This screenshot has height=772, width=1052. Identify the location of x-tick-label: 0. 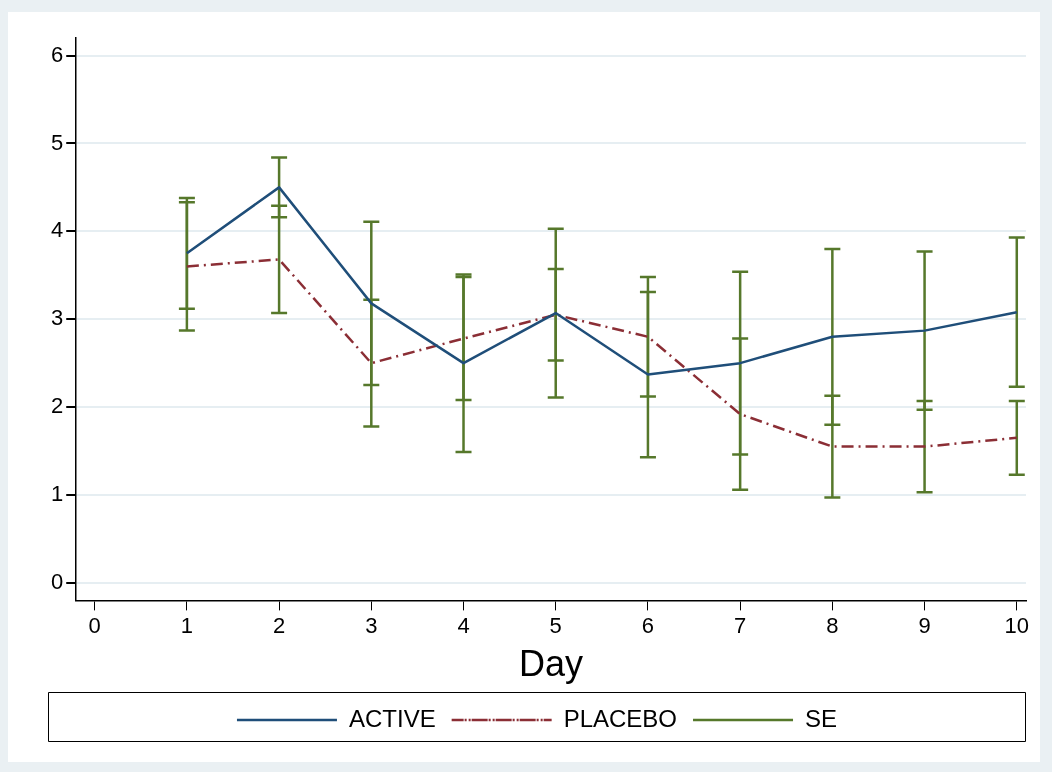
(94, 625).